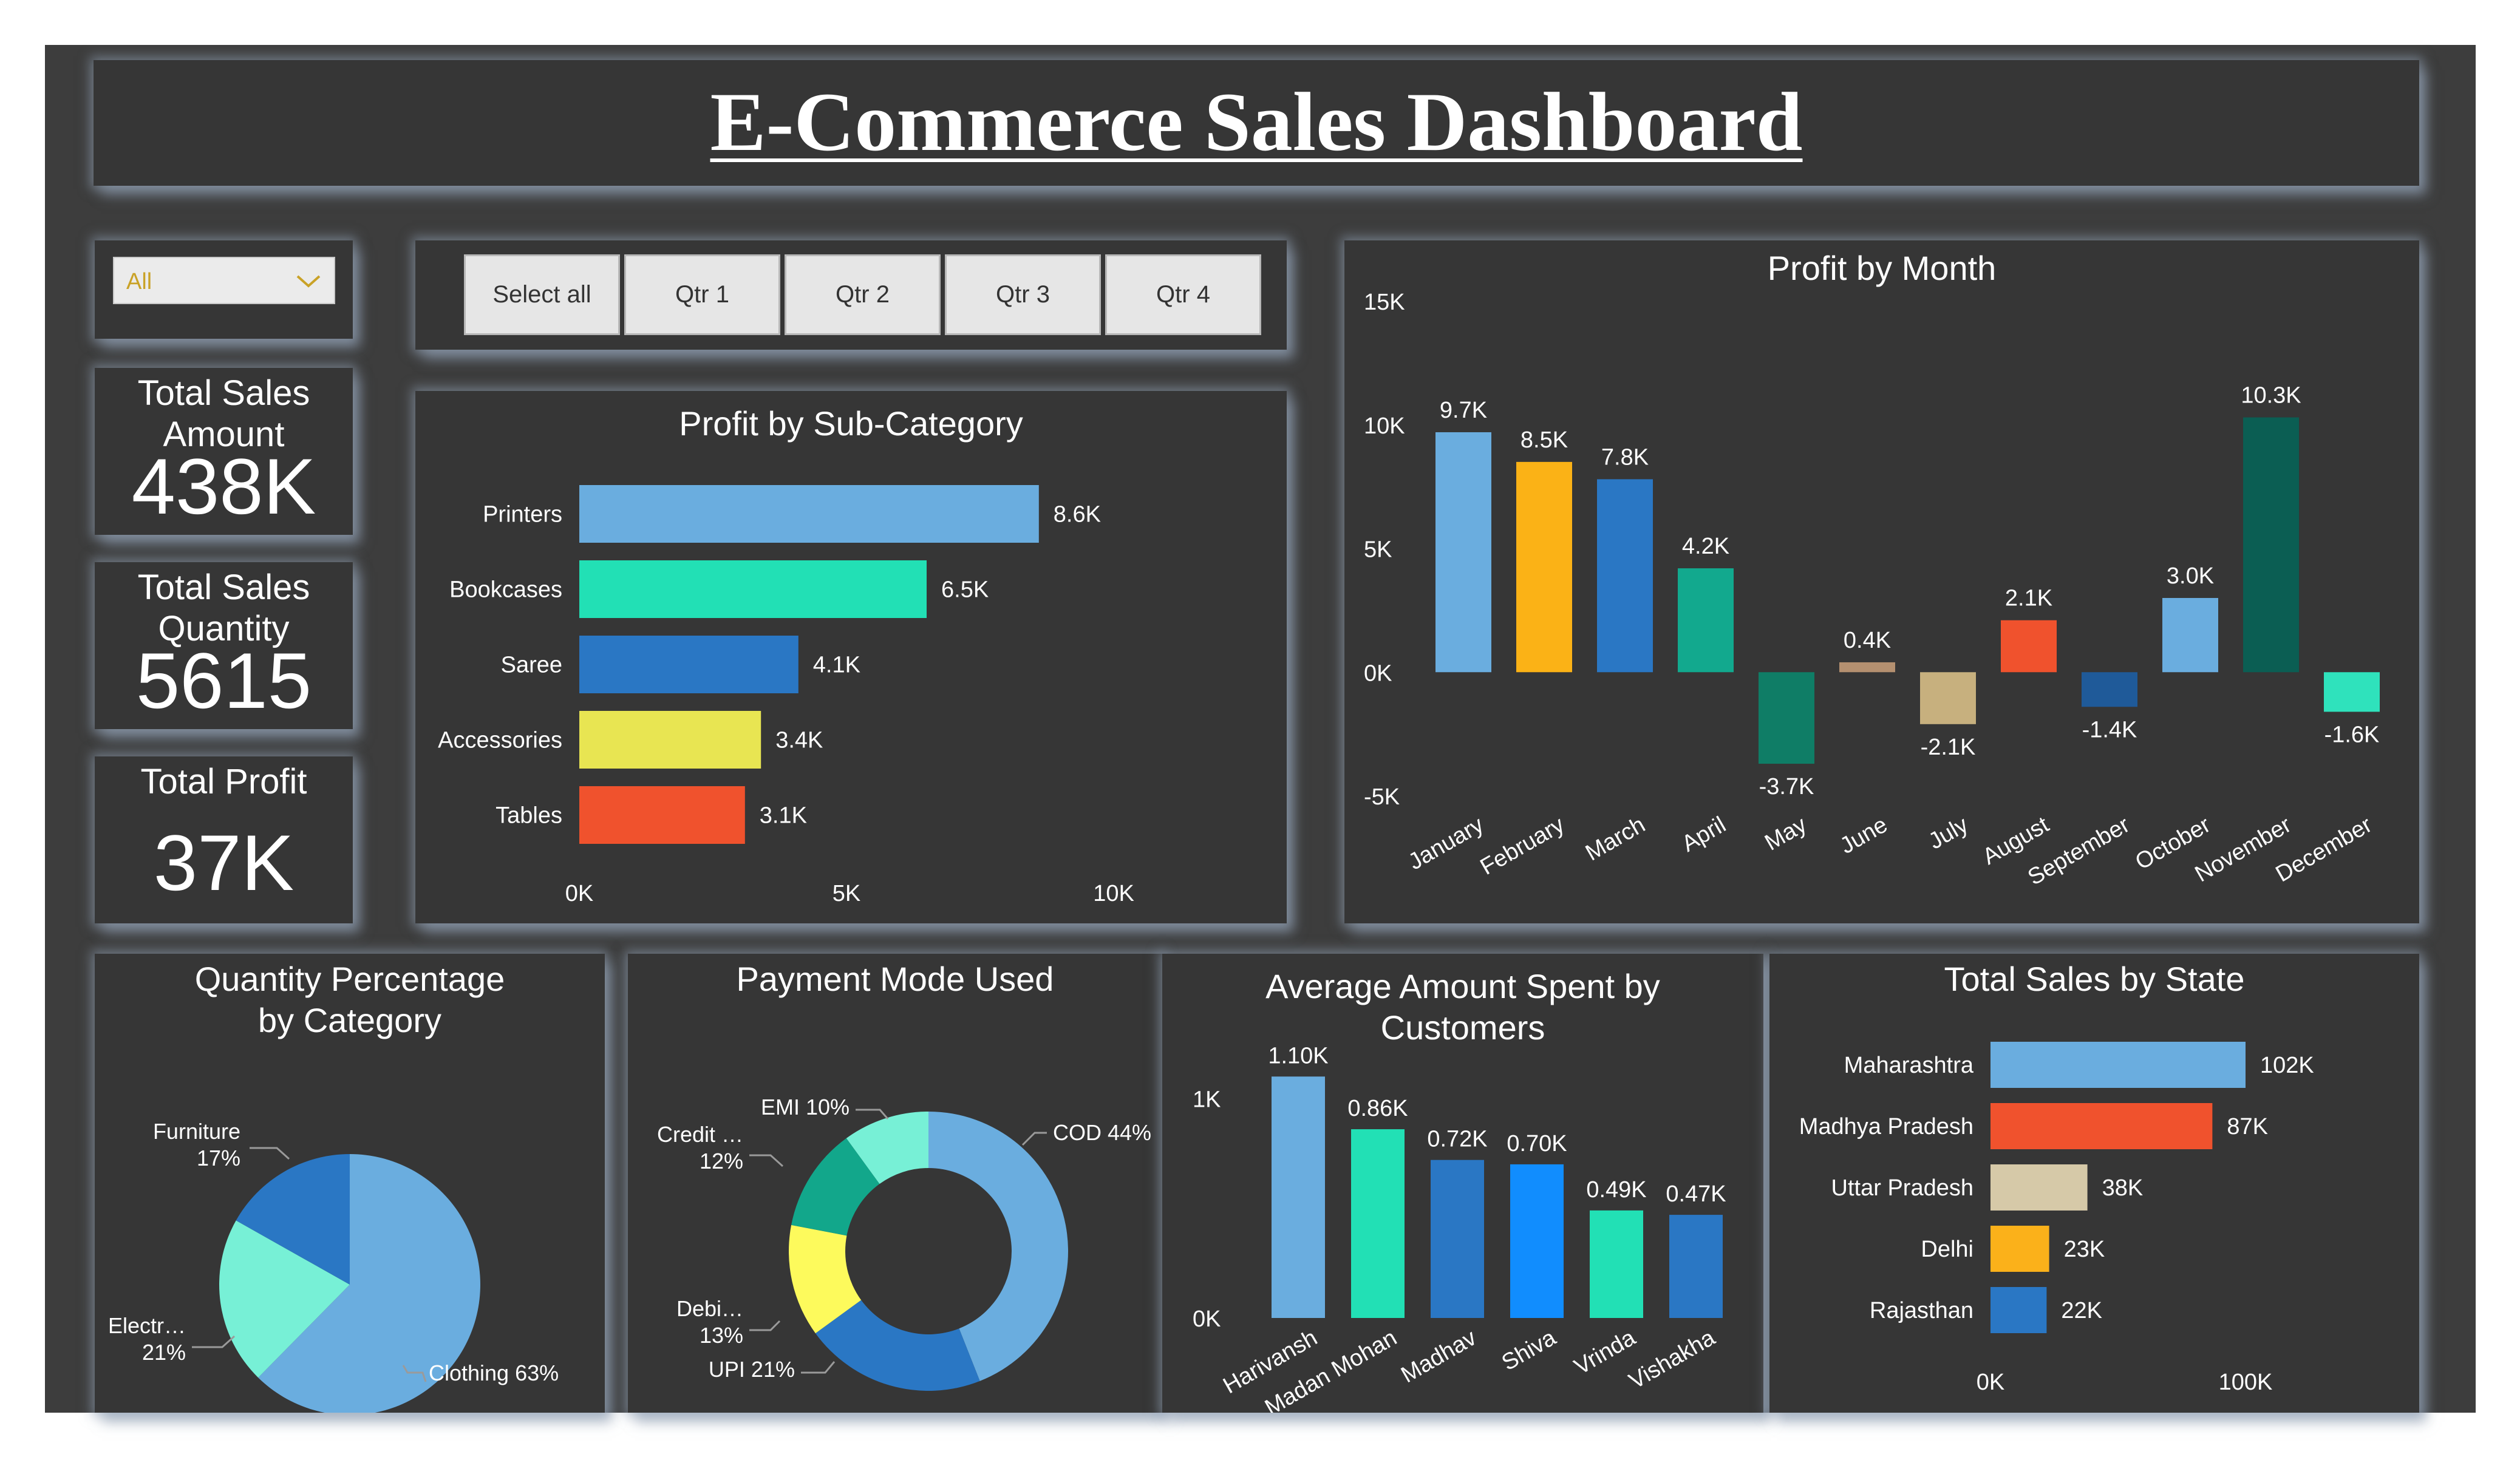  I want to click on data-label: -3.7K, so click(1786, 787).